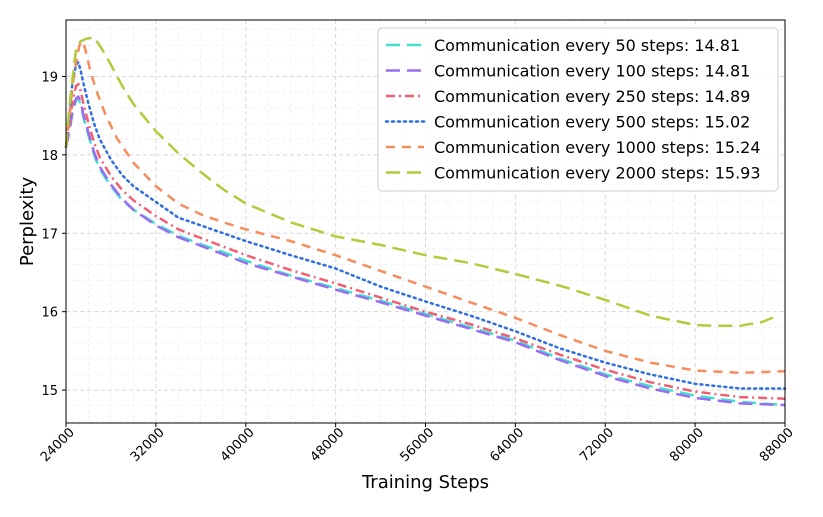 The image size is (823, 517). Describe the element at coordinates (587, 45) in the screenshot. I see `legend-entry: Communication every 50 steps: 14.81` at that location.